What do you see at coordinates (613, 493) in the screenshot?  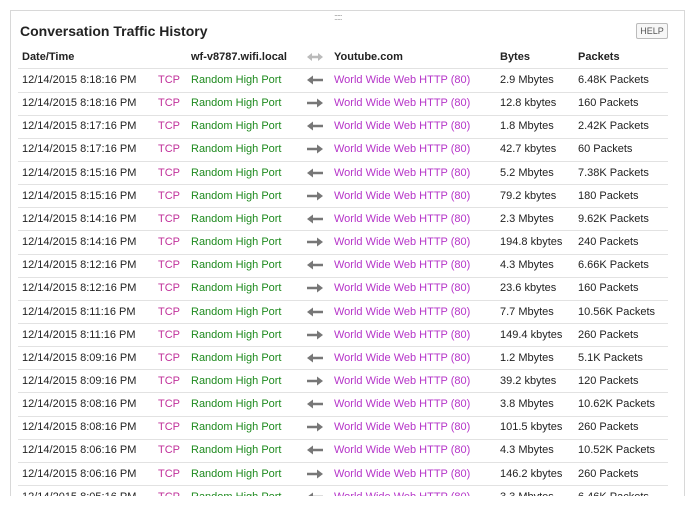 I see `packets: 6.46K Packets` at bounding box center [613, 493].